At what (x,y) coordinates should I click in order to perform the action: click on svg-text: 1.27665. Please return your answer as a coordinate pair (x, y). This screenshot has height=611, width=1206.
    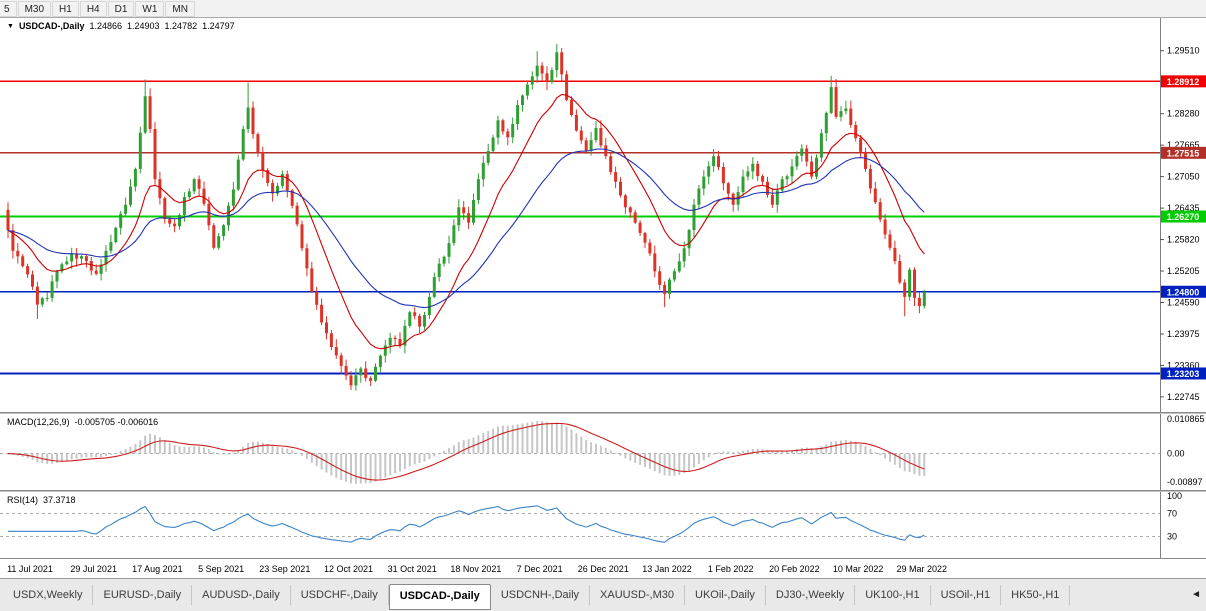
    Looking at the image, I should click on (1183, 145).